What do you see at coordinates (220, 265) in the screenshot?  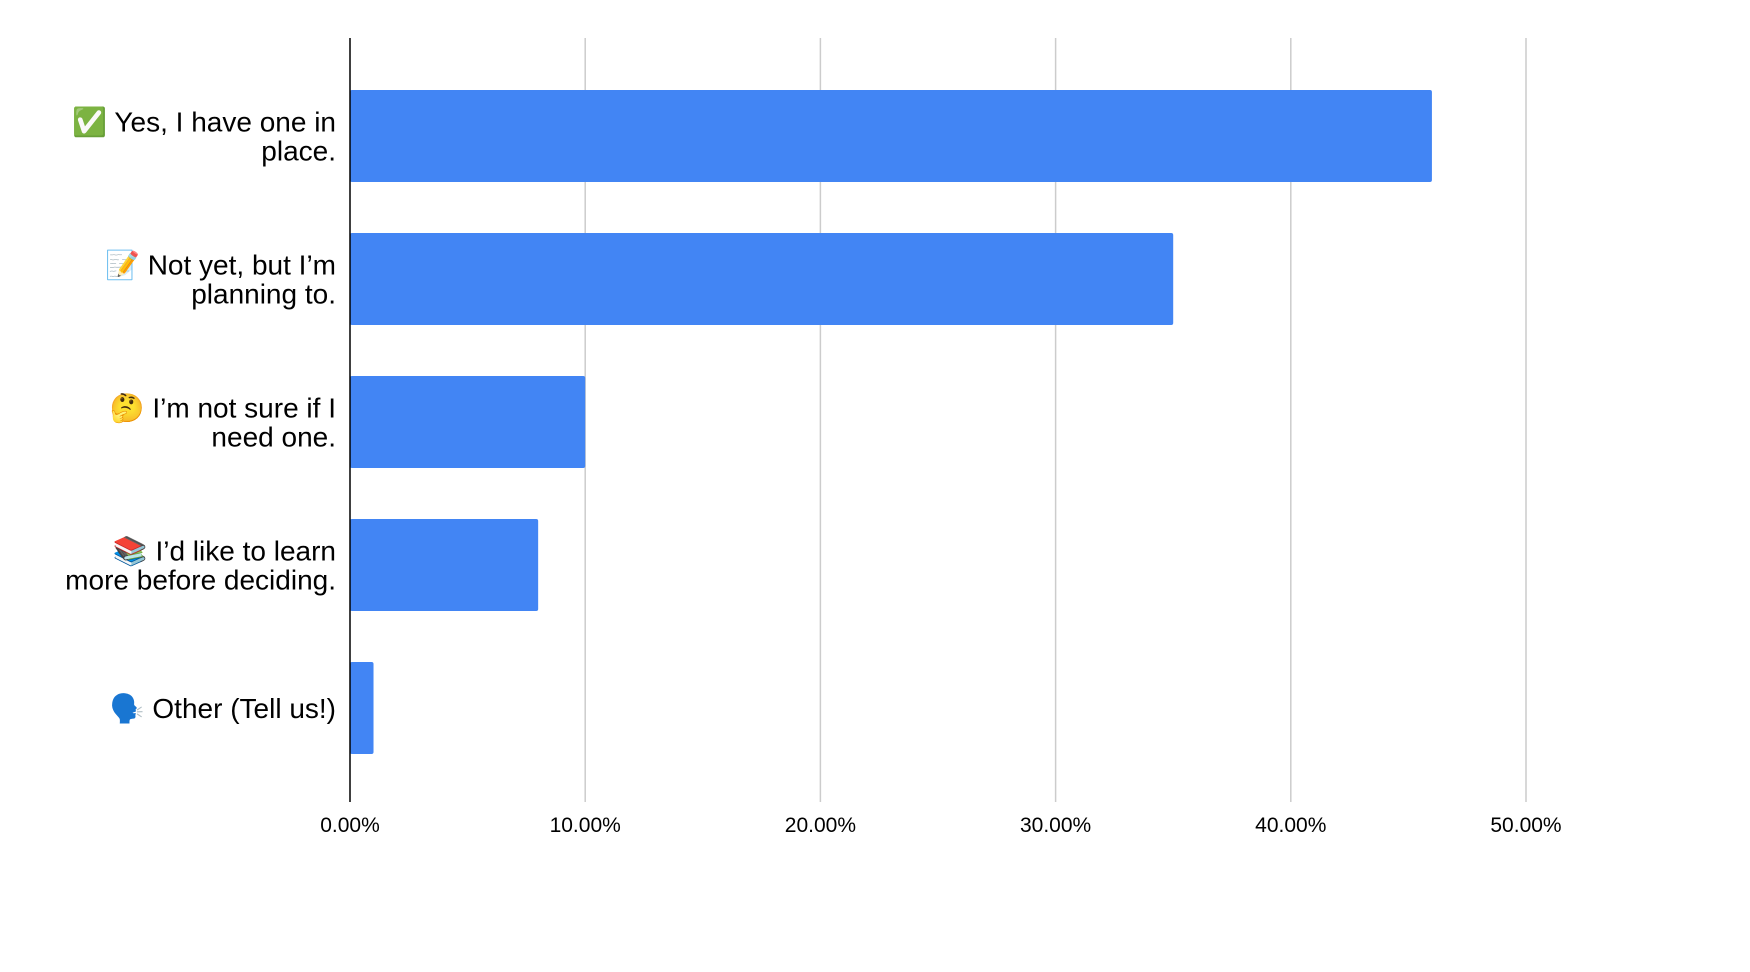 I see `category-label-line: 📝 Not yet, but I’m` at bounding box center [220, 265].